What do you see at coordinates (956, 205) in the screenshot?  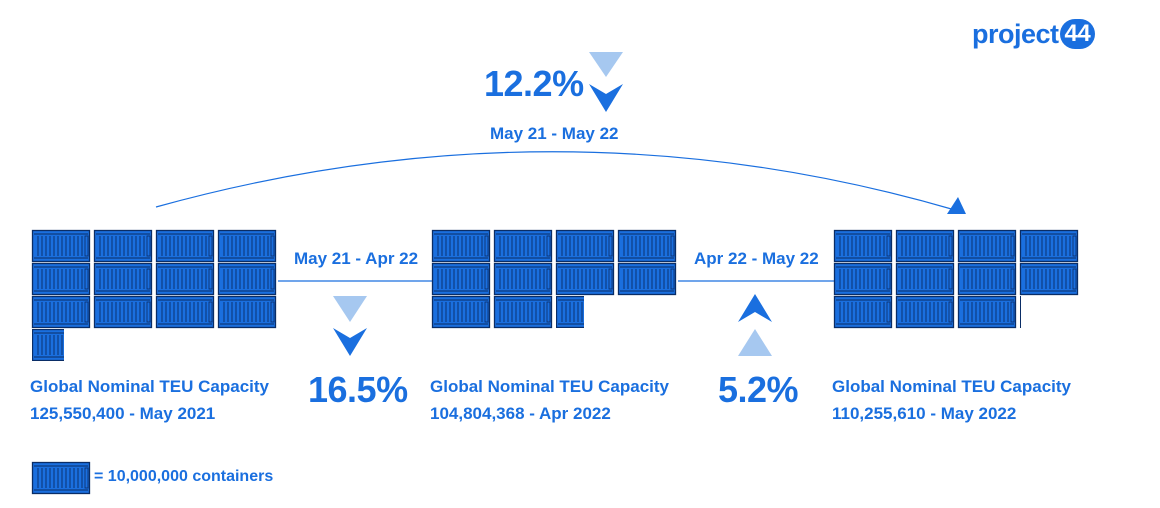 I see `overall-arc-arrowhead` at bounding box center [956, 205].